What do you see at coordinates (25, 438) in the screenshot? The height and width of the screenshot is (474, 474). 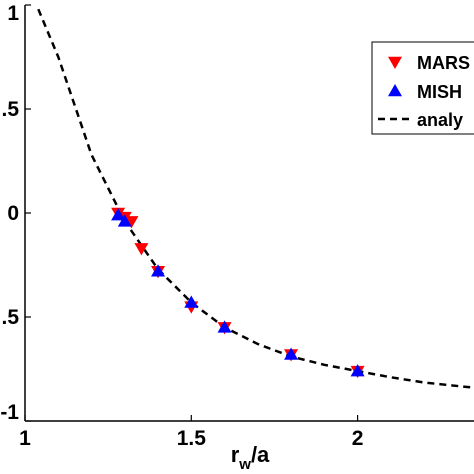 I see `x-tick-label: 1` at bounding box center [25, 438].